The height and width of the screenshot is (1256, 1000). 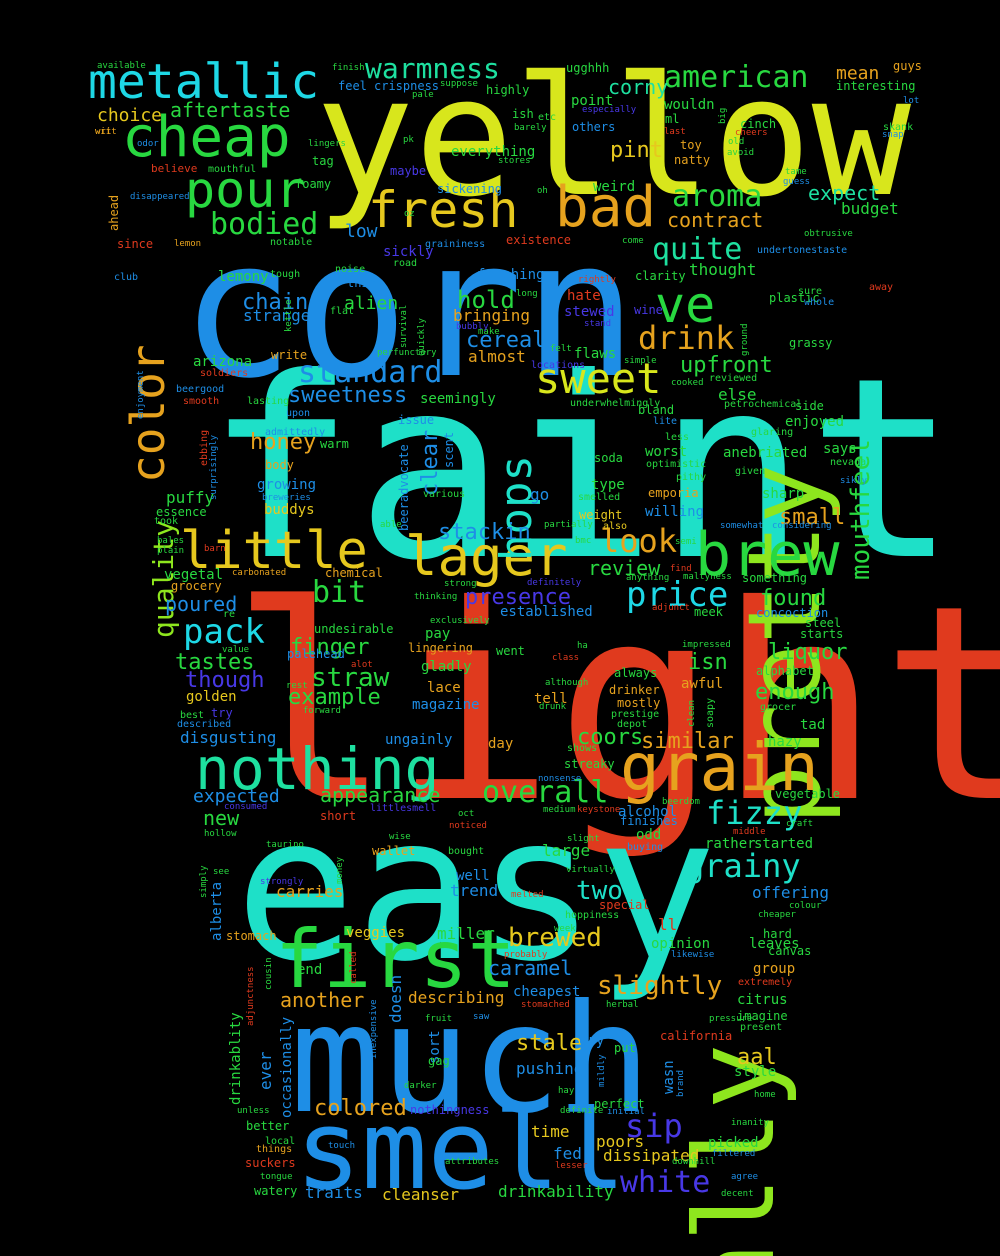 What do you see at coordinates (876, 86) in the screenshot?
I see `word-interesting: interesting` at bounding box center [876, 86].